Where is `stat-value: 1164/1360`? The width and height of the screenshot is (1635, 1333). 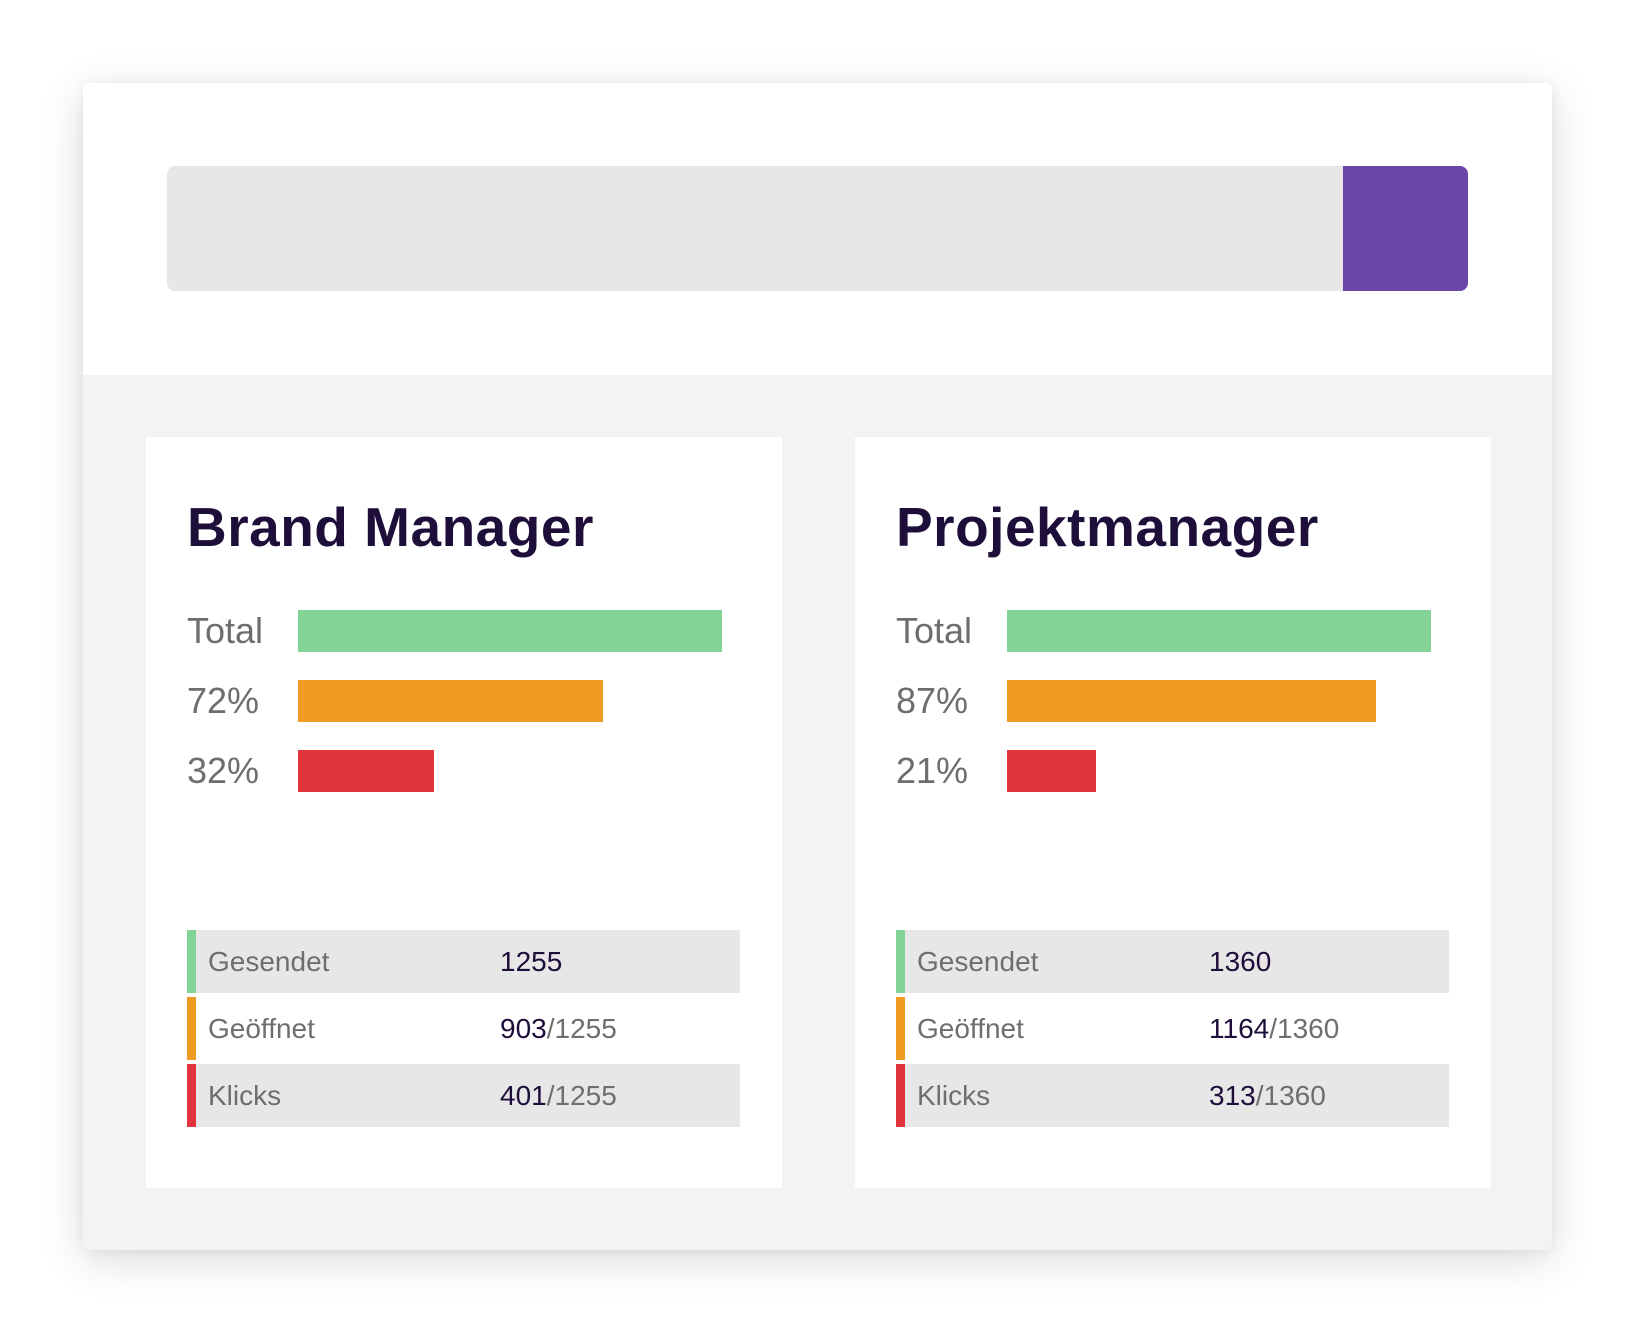 stat-value: 1164/1360 is located at coordinates (1274, 1028).